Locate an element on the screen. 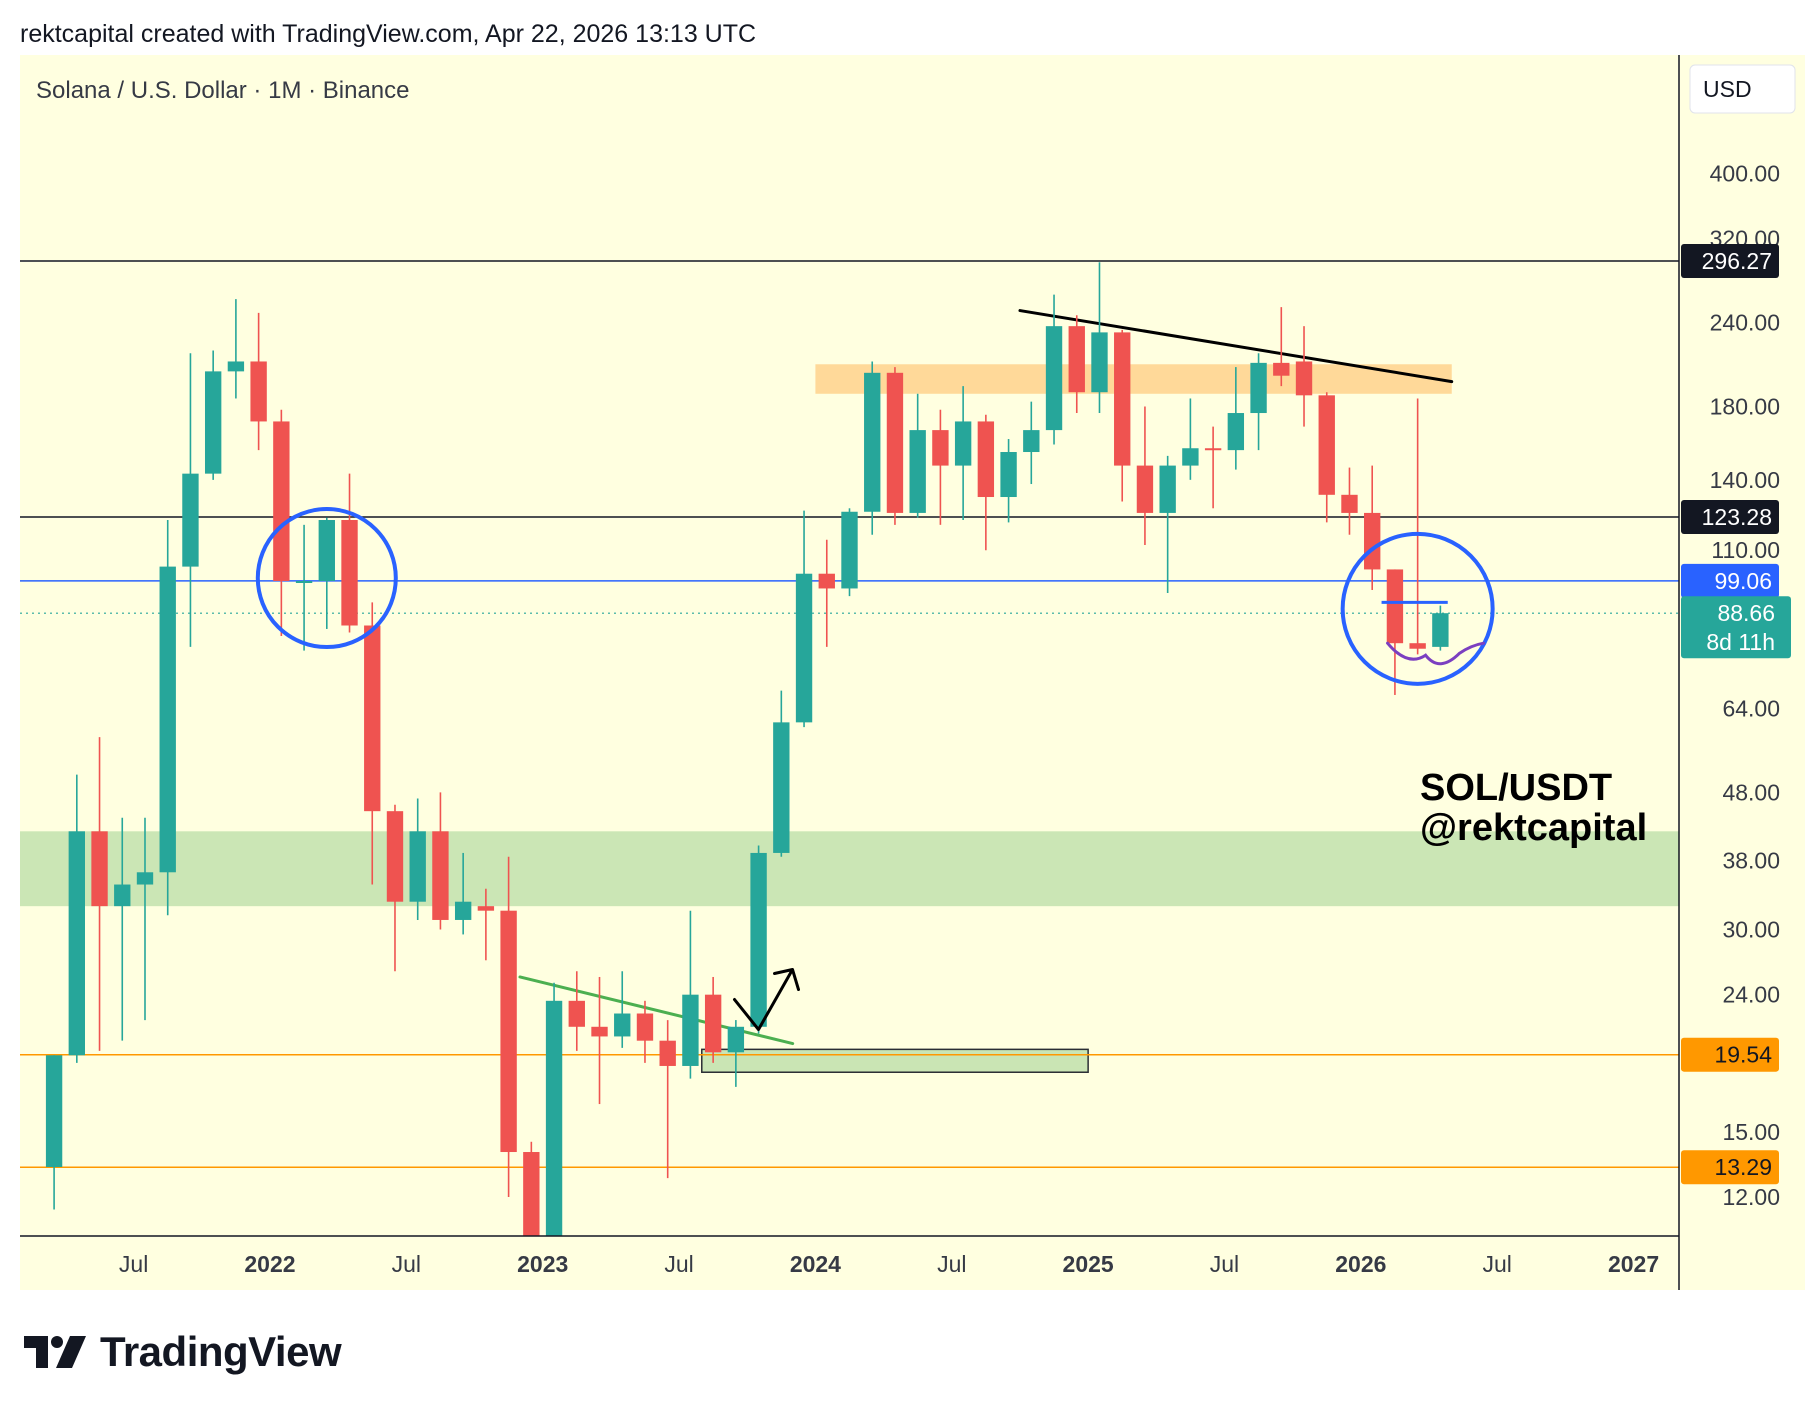  time-tick-label: 2025 is located at coordinates (1088, 1264).